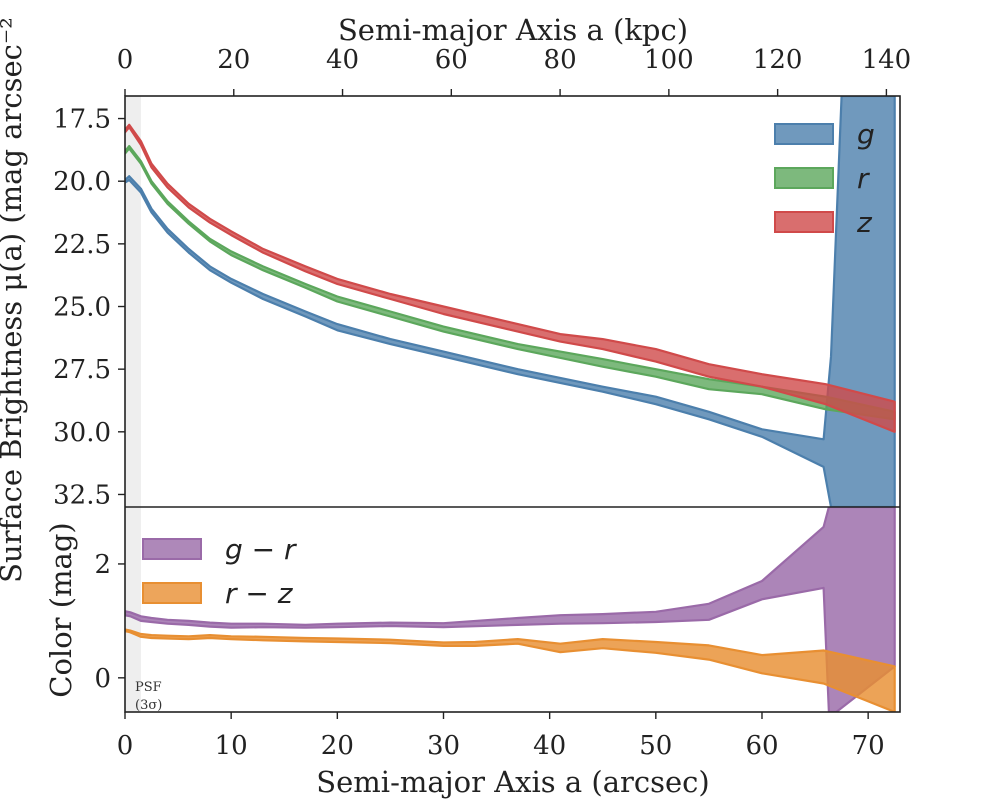 Image resolution: width=1000 pixels, height=800 pixels. What do you see at coordinates (172, 593) in the screenshot?
I see `color-legend-swatch-r-z` at bounding box center [172, 593].